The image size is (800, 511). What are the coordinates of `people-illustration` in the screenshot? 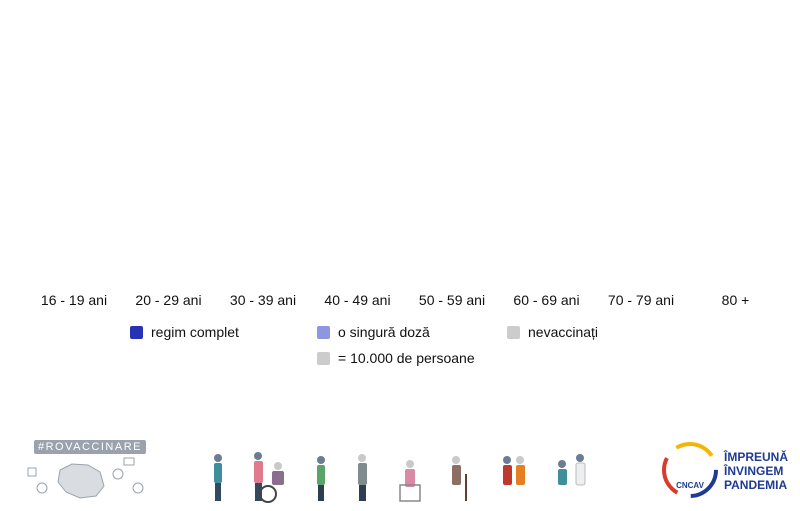 It's located at (400, 477).